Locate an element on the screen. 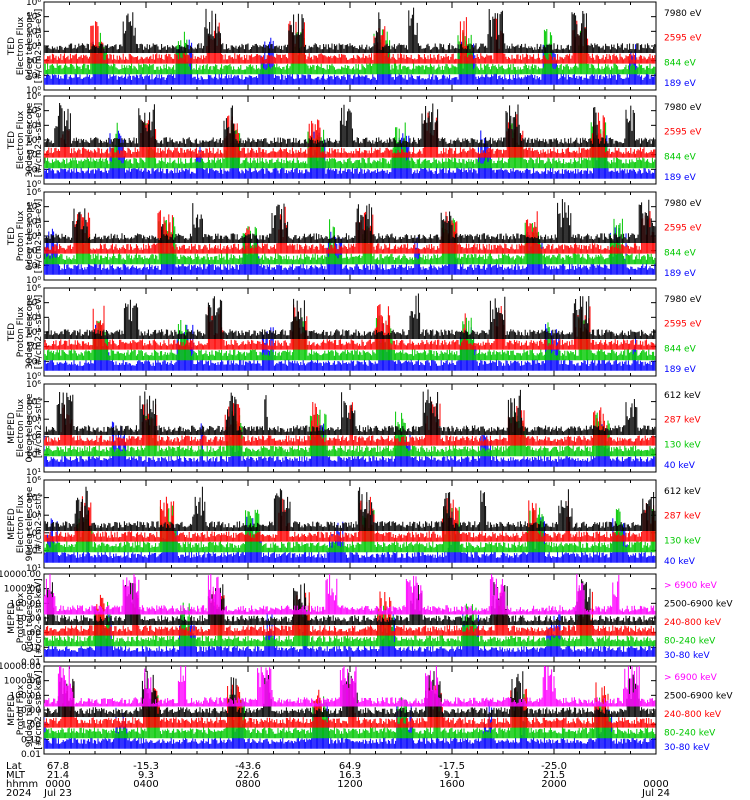 This screenshot has width=750, height=800. xaxis-lat: 67.8 is located at coordinates (58, 766).